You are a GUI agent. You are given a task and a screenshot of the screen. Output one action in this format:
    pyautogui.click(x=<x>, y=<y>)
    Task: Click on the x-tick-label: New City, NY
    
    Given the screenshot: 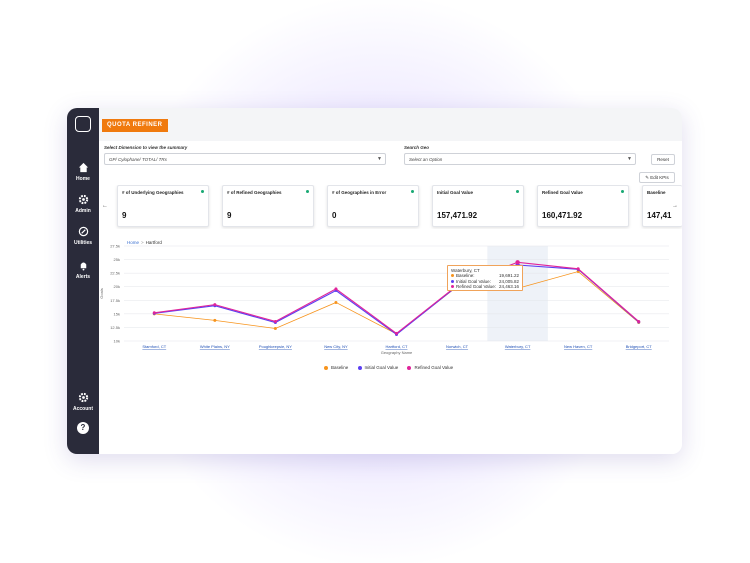 What is the action you would take?
    pyautogui.click(x=336, y=346)
    